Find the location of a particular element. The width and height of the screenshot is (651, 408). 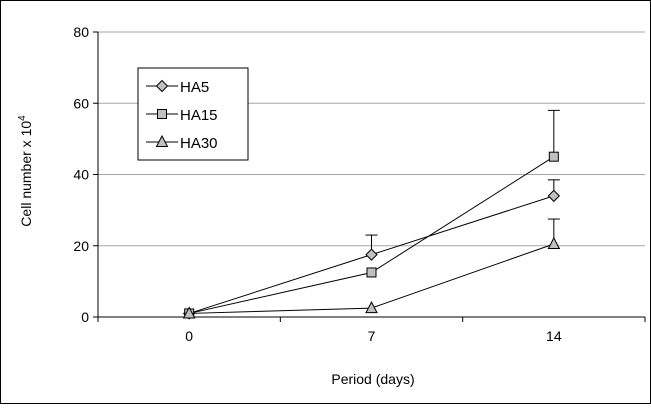

y-tick-label: 20 is located at coordinates (81, 246).